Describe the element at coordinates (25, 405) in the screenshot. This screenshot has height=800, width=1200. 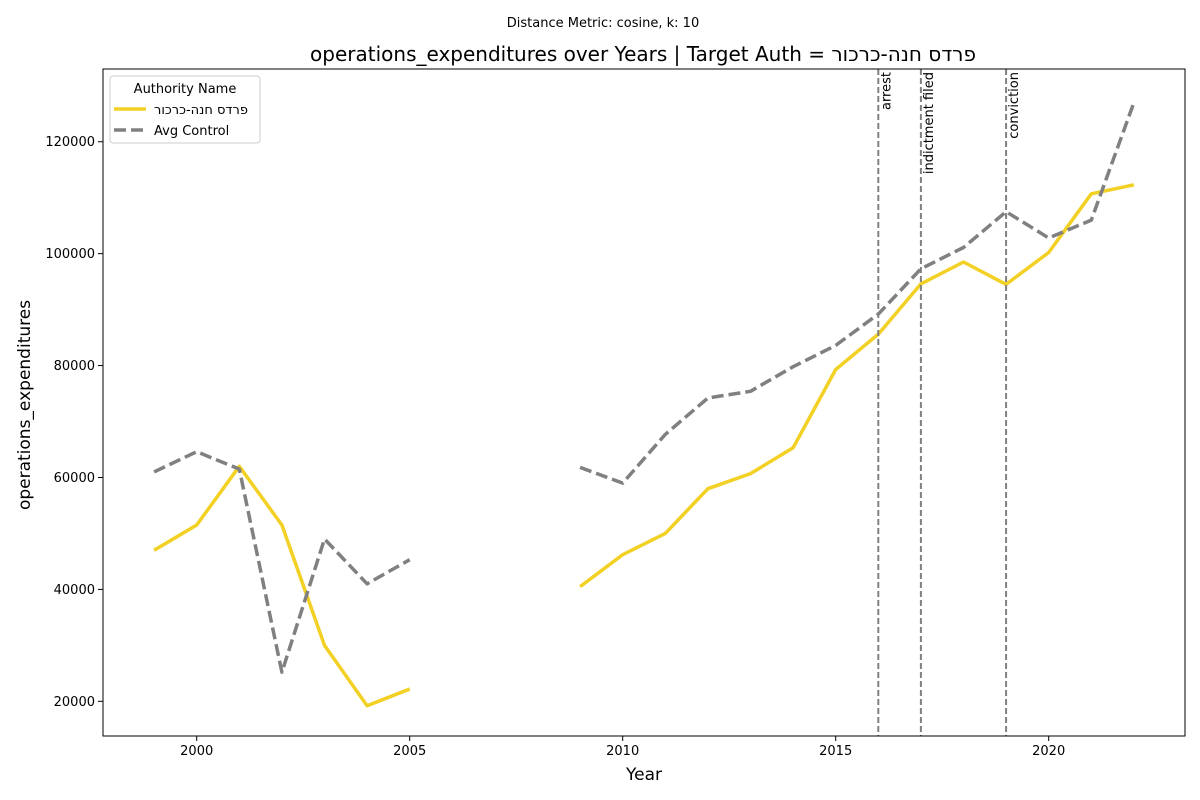
I see `y-axis-label: operations_expenditures` at that location.